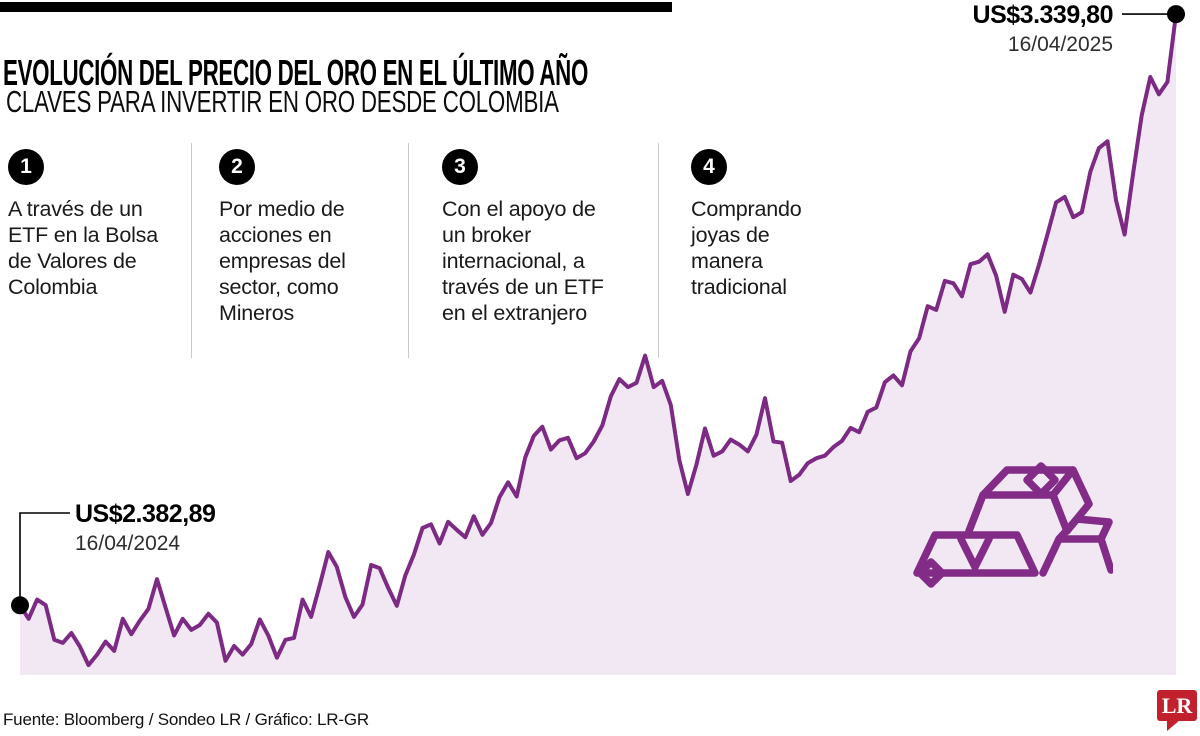 The image size is (1200, 736). What do you see at coordinates (237, 167) in the screenshot?
I see `key-number-badge-2: 2` at bounding box center [237, 167].